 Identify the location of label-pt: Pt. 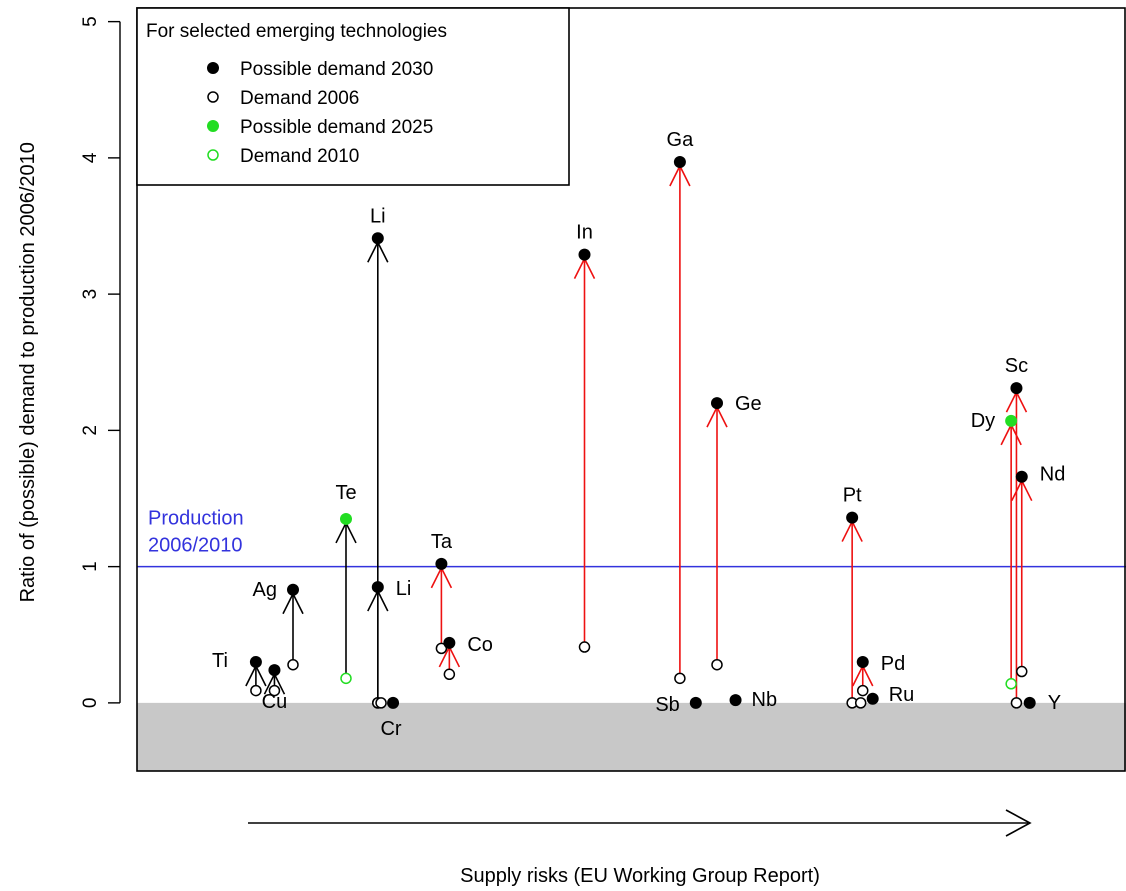
(852, 496).